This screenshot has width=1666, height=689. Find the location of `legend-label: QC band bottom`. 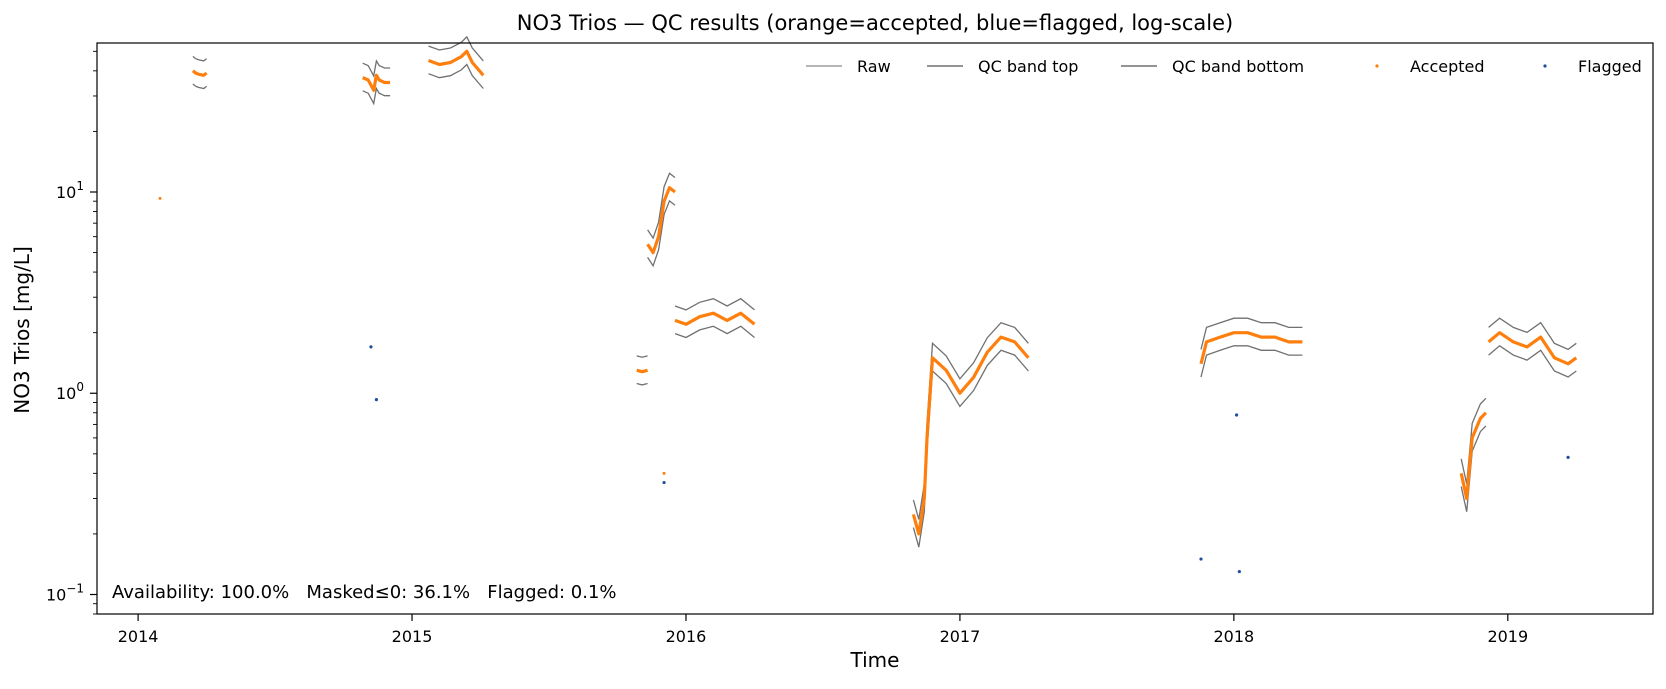

legend-label: QC band bottom is located at coordinates (1238, 66).